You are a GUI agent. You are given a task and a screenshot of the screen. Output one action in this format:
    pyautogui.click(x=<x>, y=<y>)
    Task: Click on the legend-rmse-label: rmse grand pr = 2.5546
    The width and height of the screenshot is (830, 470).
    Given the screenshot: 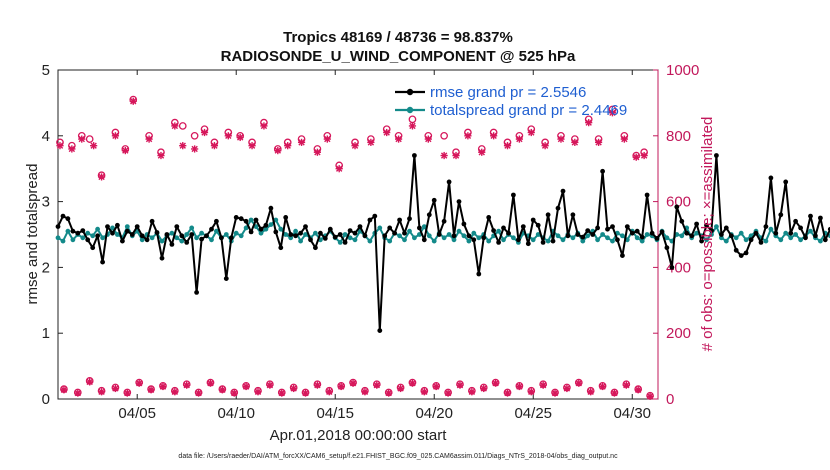 What is the action you would take?
    pyautogui.click(x=508, y=92)
    